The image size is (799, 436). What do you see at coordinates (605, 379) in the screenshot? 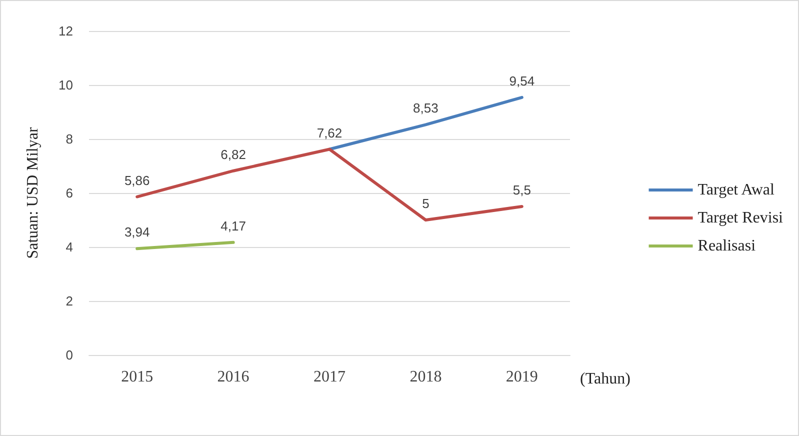
I see `x-axis-title: (Tahun)` at bounding box center [605, 379].